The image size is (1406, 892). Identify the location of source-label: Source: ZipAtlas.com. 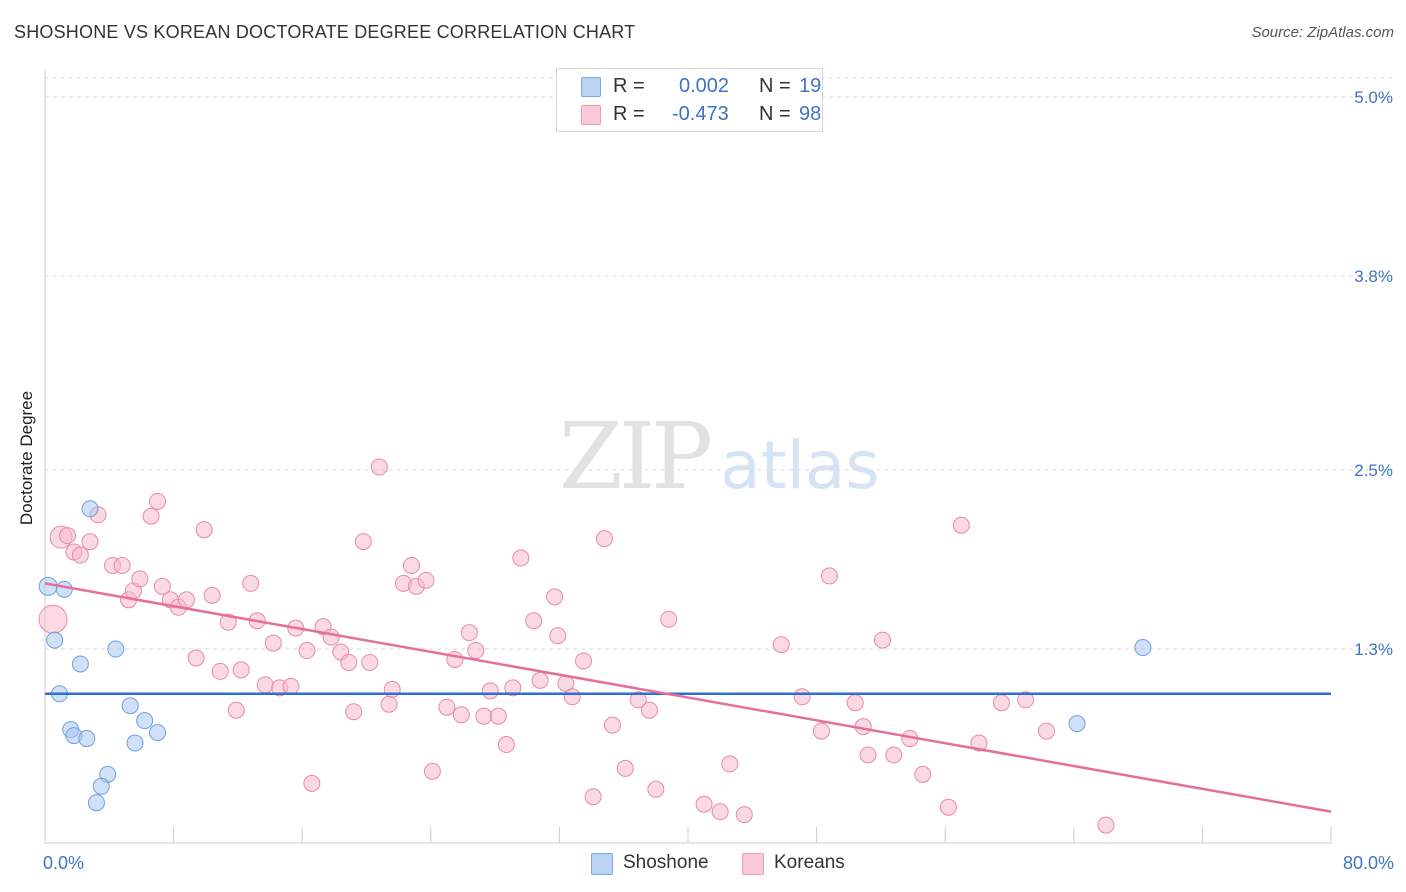
(1322, 32).